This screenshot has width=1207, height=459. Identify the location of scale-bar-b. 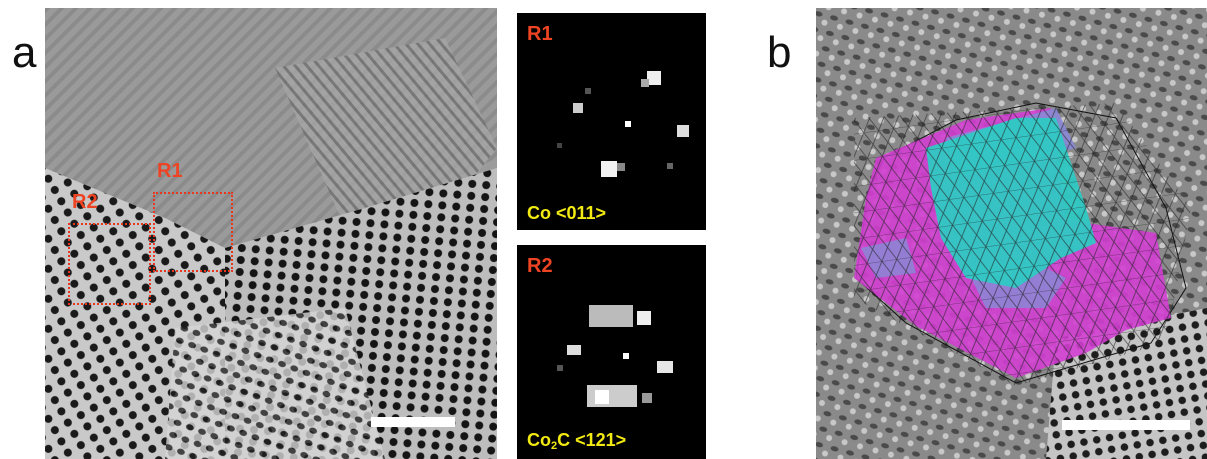
(1126, 425).